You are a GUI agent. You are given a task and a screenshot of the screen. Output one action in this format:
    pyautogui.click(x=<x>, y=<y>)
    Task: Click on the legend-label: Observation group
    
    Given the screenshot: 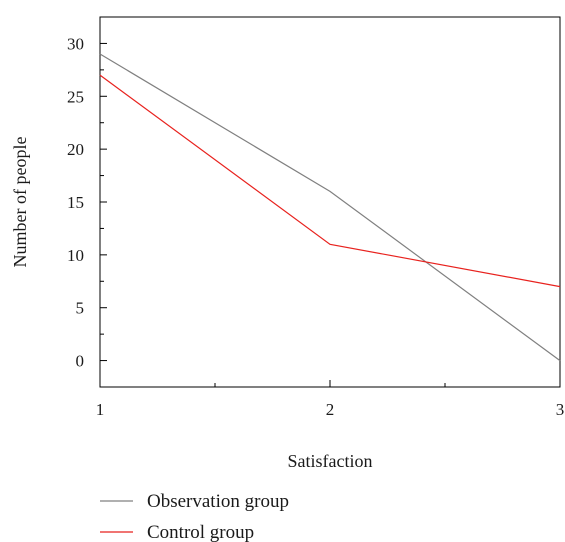 What is the action you would take?
    pyautogui.click(x=218, y=501)
    